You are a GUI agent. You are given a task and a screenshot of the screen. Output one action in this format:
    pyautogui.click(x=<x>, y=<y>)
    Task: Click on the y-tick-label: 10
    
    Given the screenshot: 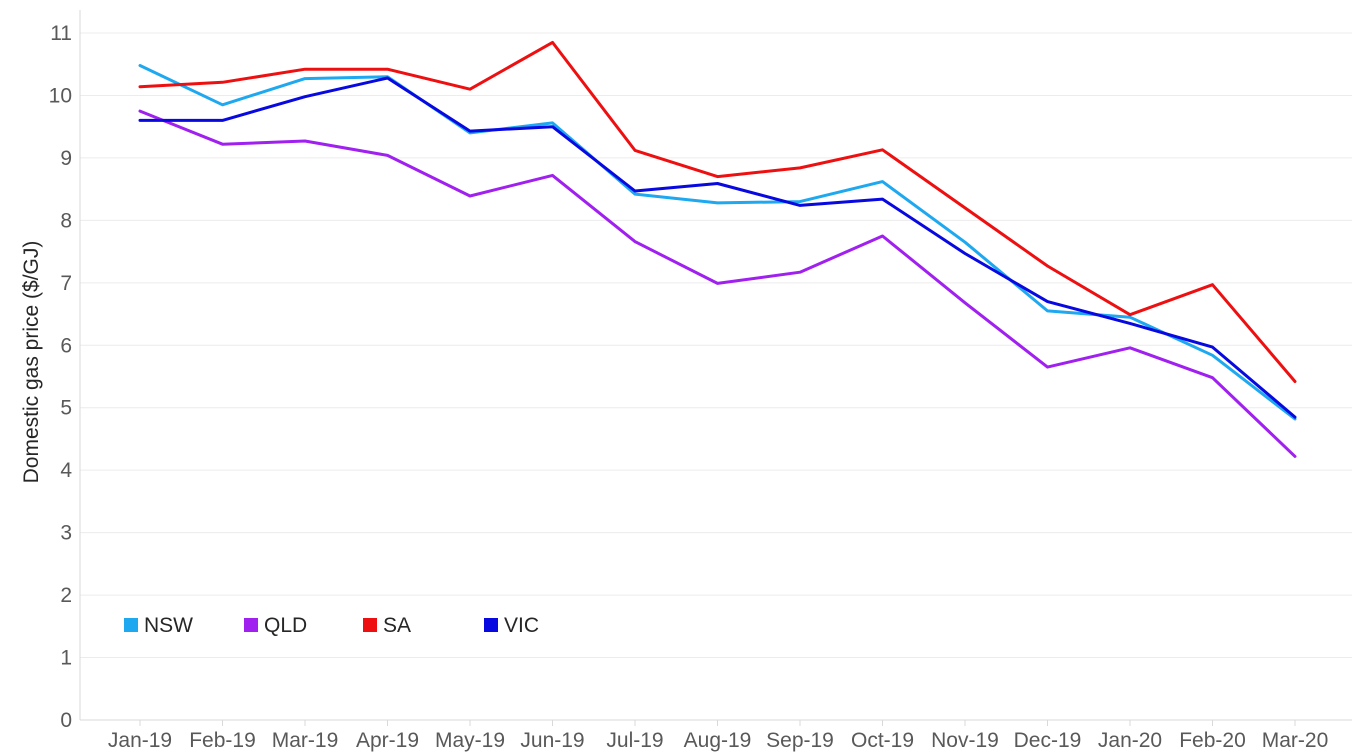 What is the action you would take?
    pyautogui.click(x=60, y=95)
    